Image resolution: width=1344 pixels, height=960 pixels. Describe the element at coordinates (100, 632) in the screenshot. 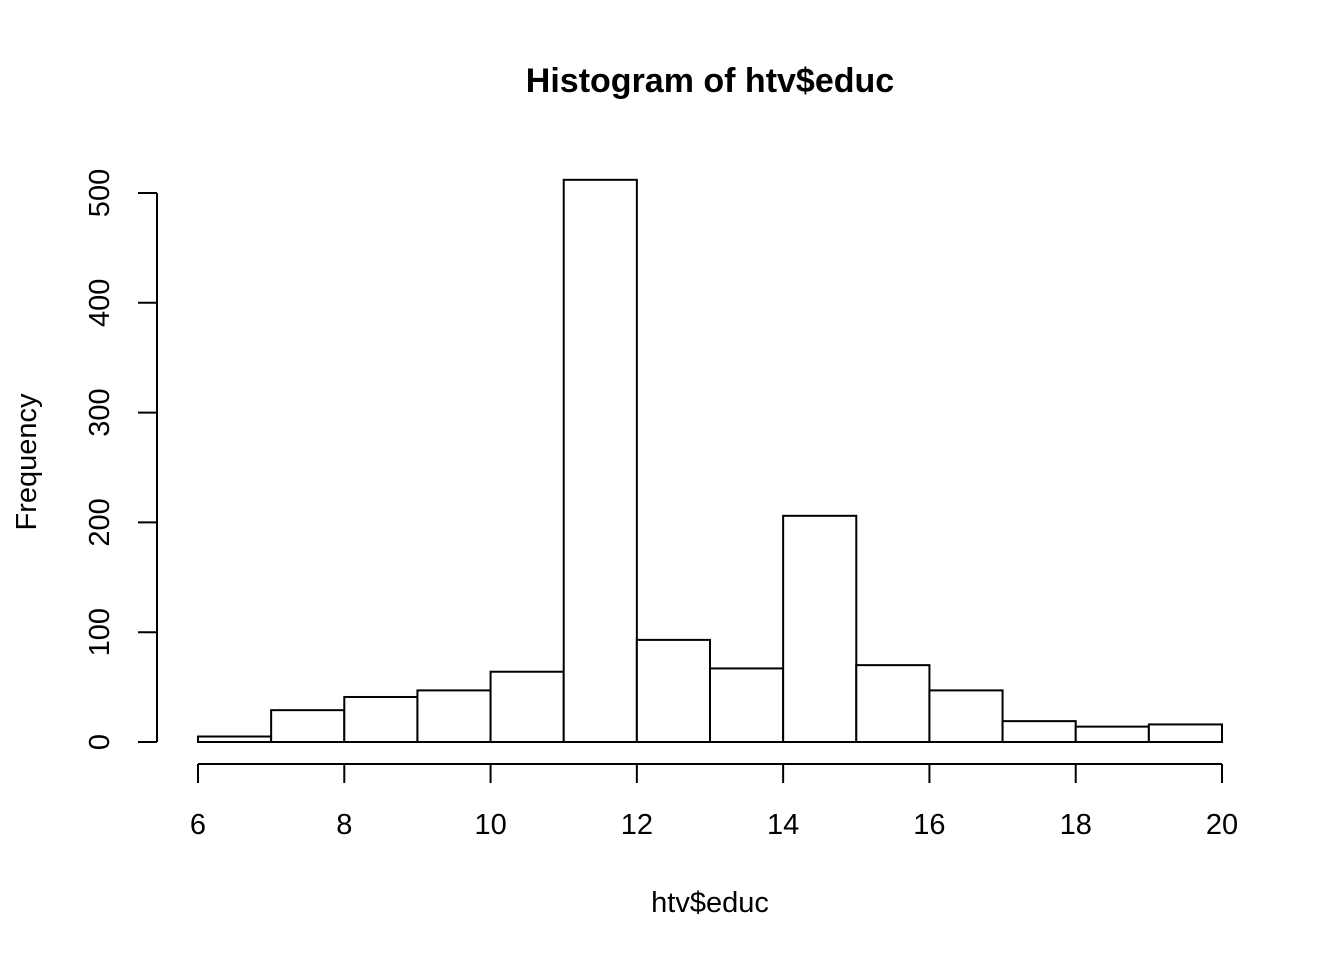

I see `y-tick-label-100: 100` at that location.